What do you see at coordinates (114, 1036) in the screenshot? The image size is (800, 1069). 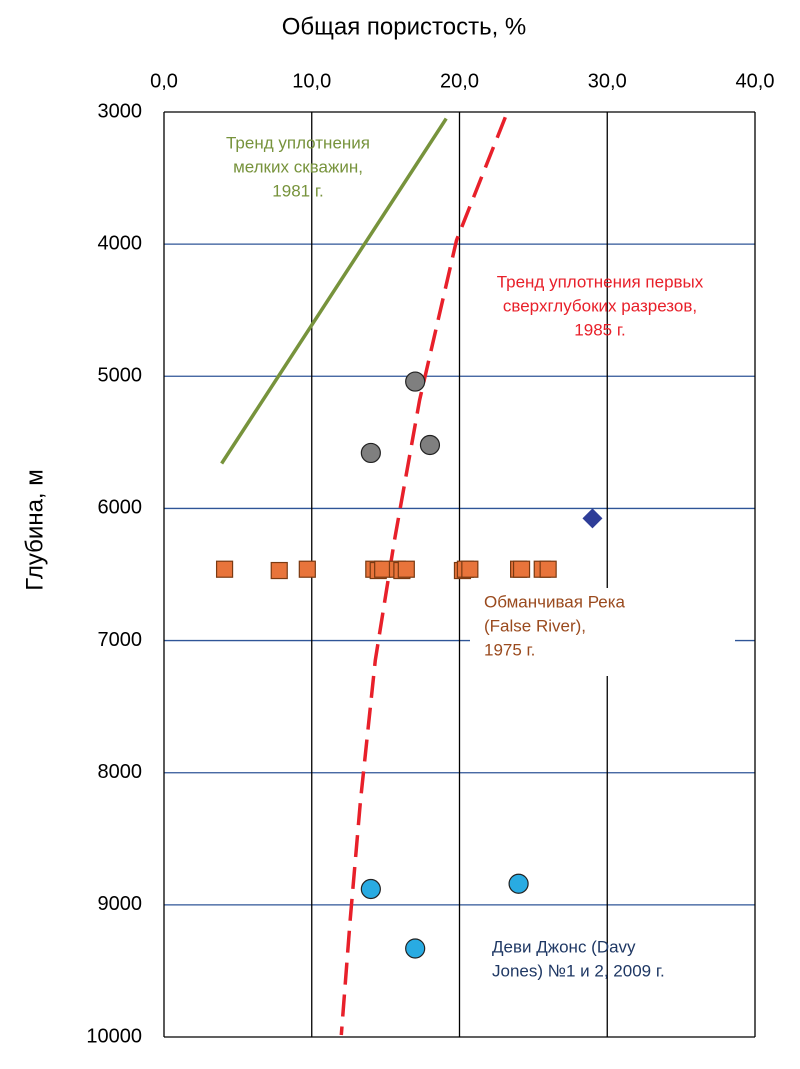 I see `y-tick-label: 10000` at bounding box center [114, 1036].